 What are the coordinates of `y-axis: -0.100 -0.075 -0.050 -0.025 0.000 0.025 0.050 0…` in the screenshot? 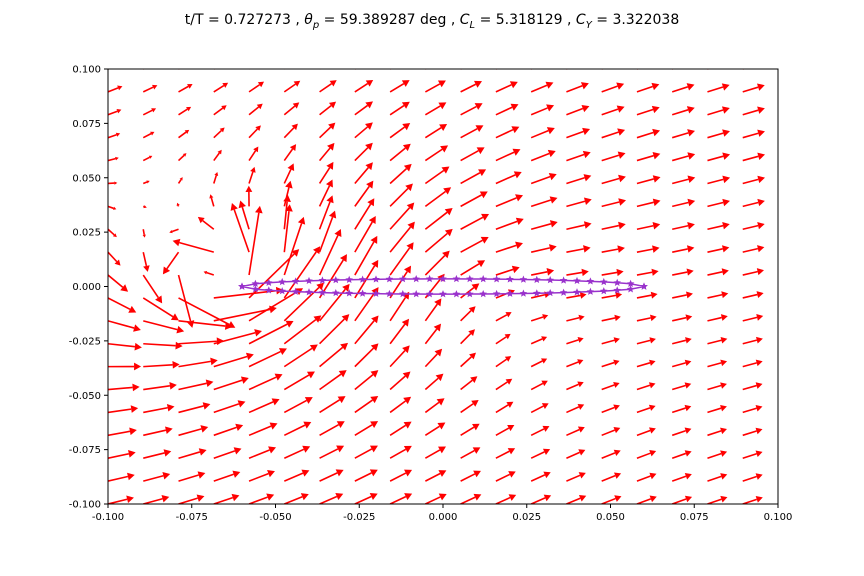 It's located at (88, 288).